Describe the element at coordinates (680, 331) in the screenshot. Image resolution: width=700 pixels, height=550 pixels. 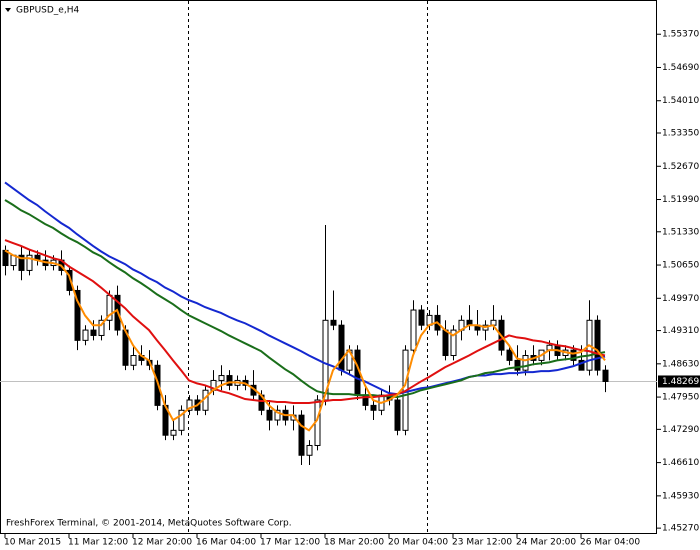
I see `y-tick-label: 1.49310` at that location.